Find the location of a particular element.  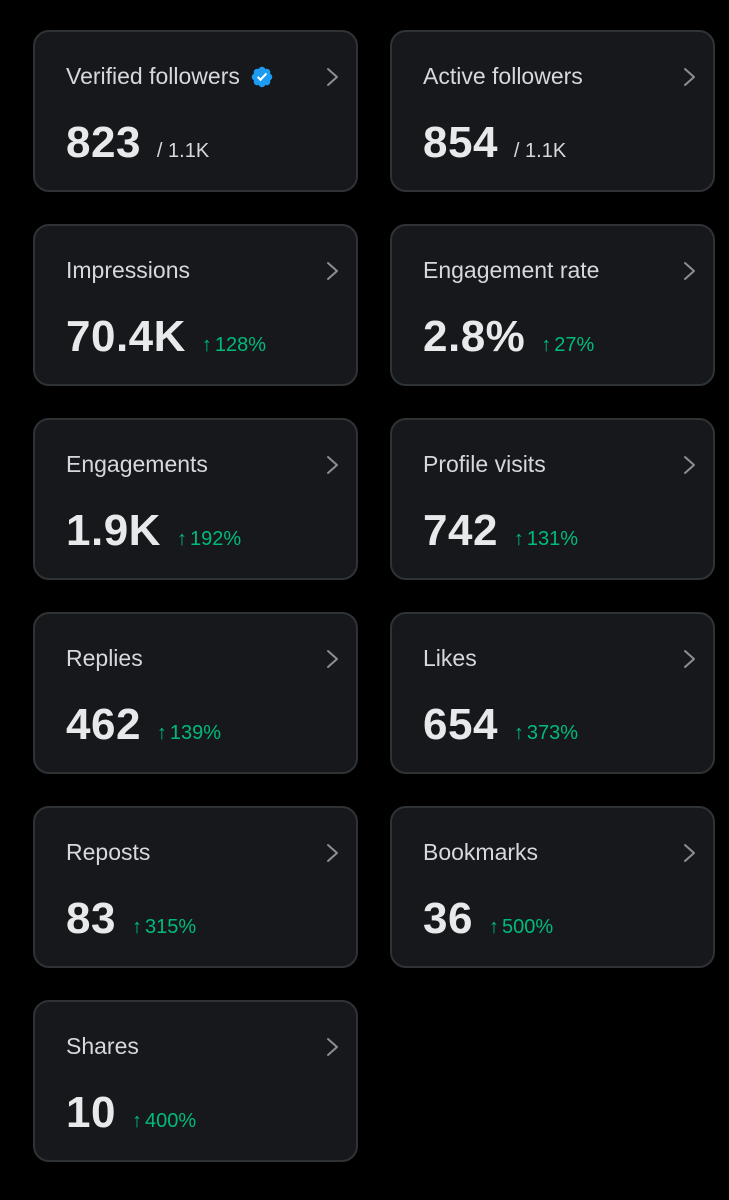

metric-change-value: 500% is located at coordinates (527, 927).